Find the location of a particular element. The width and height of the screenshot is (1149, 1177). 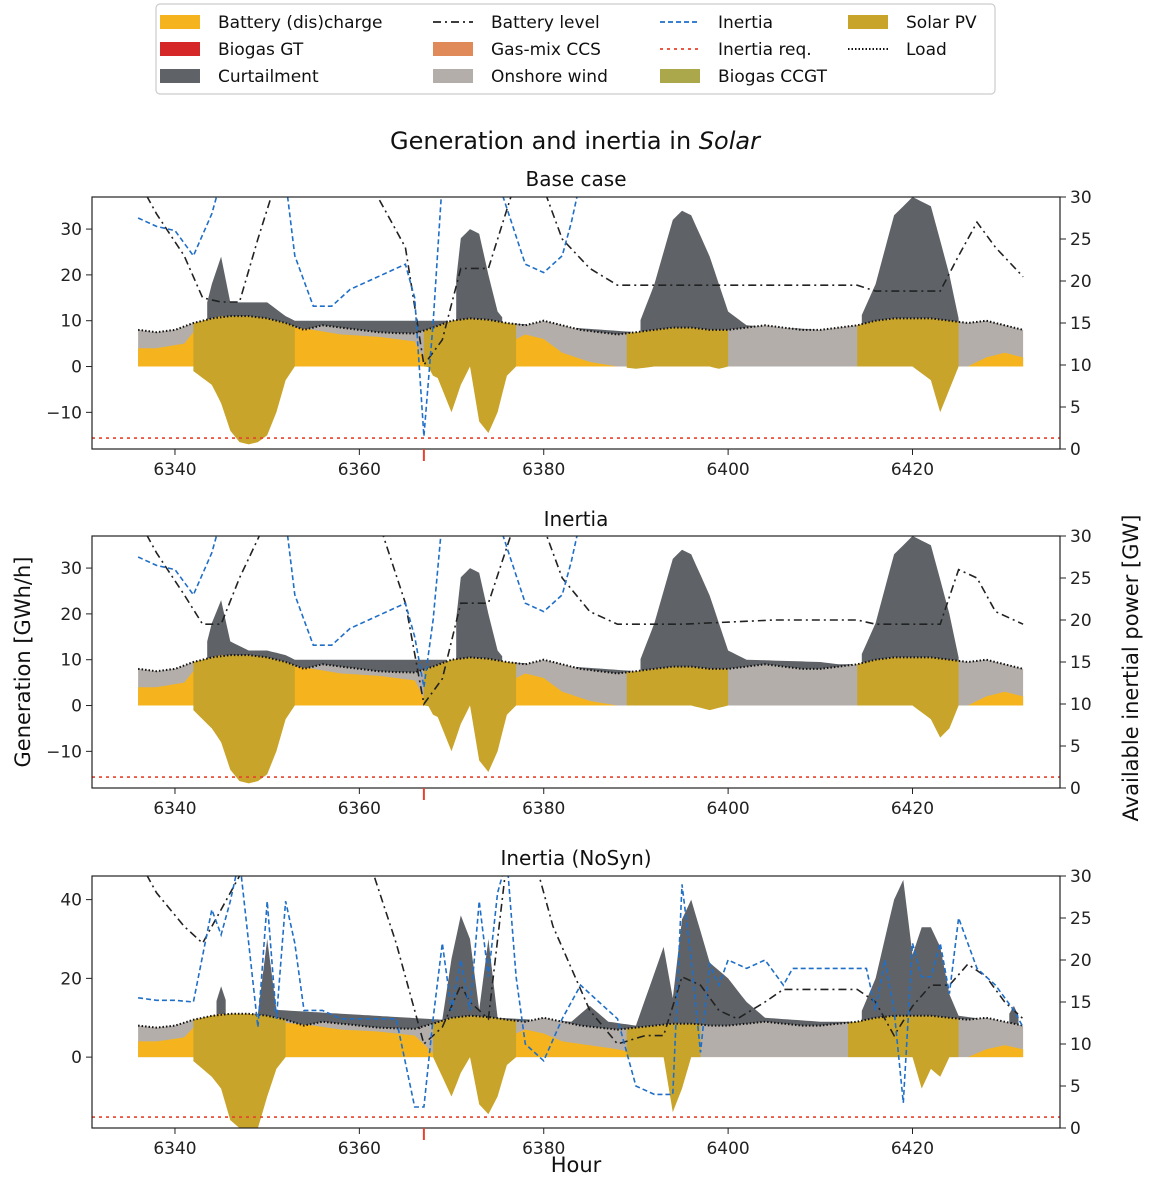

legend-label: Battery level is located at coordinates (545, 23).